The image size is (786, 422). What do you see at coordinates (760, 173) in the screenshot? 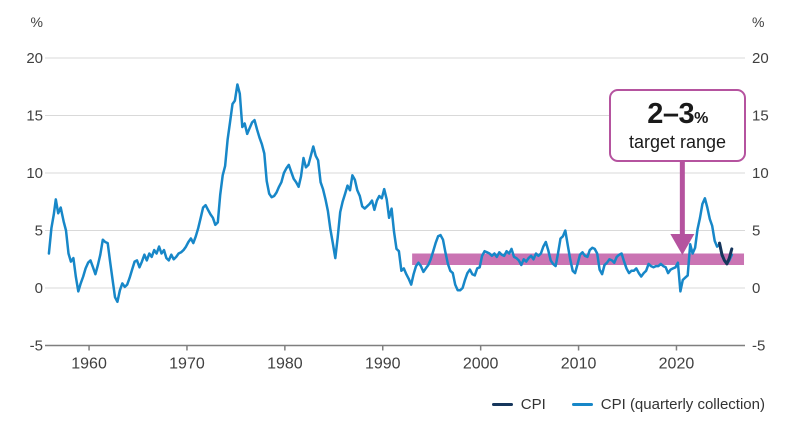
I see `y-tick-label-right-10: 10` at bounding box center [760, 173].